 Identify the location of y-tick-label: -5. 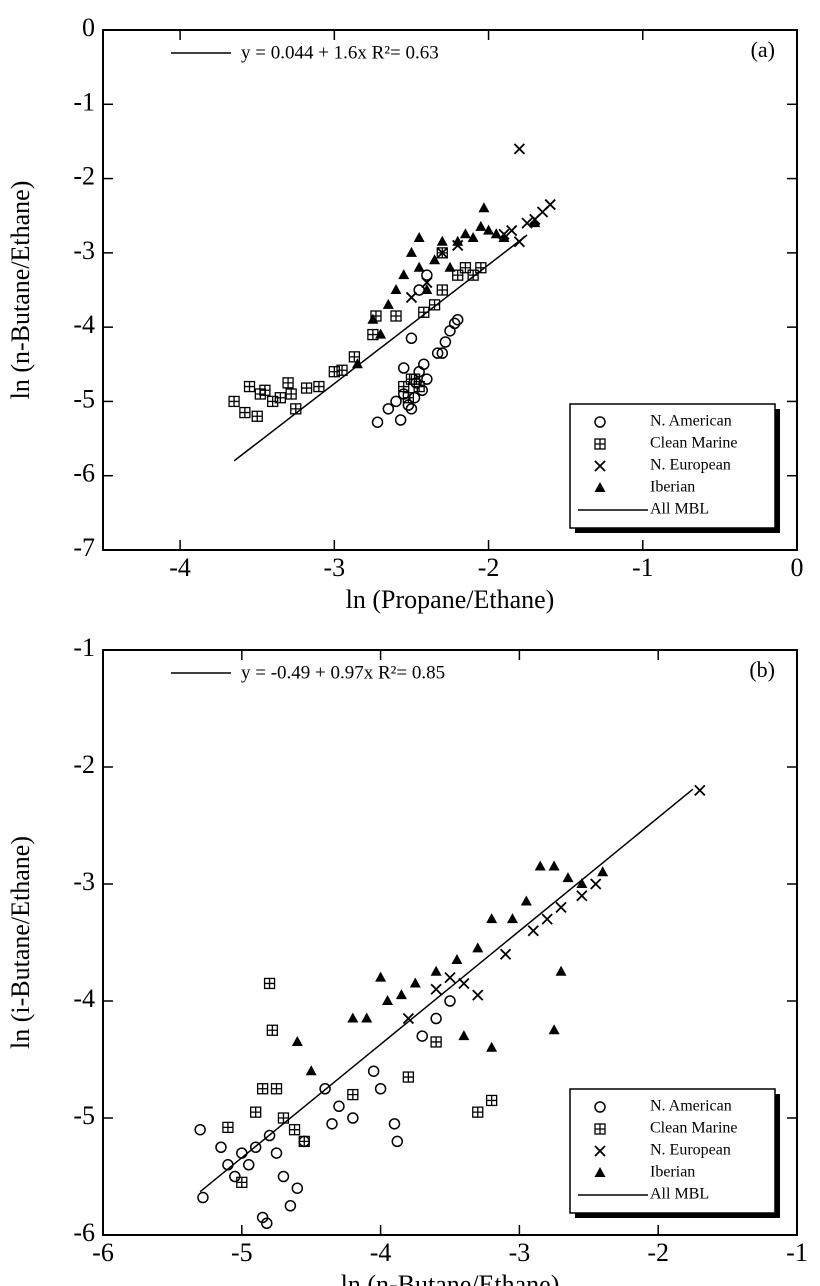
(84, 398).